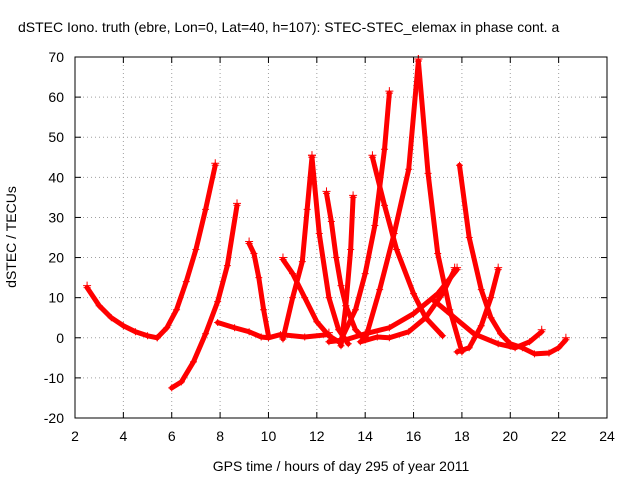 The width and height of the screenshot is (640, 480). Describe the element at coordinates (220, 436) in the screenshot. I see `x-tick-label: 8` at that location.